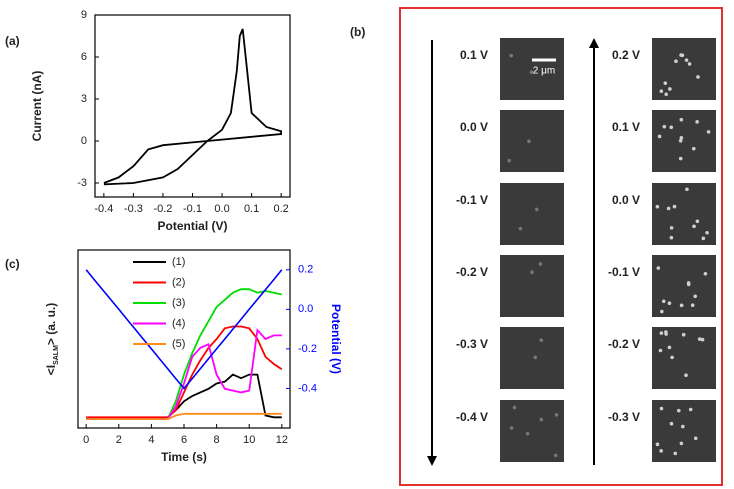 This screenshot has height=489, width=734. I want to click on potential-label: -0.3 V, so click(472, 344).